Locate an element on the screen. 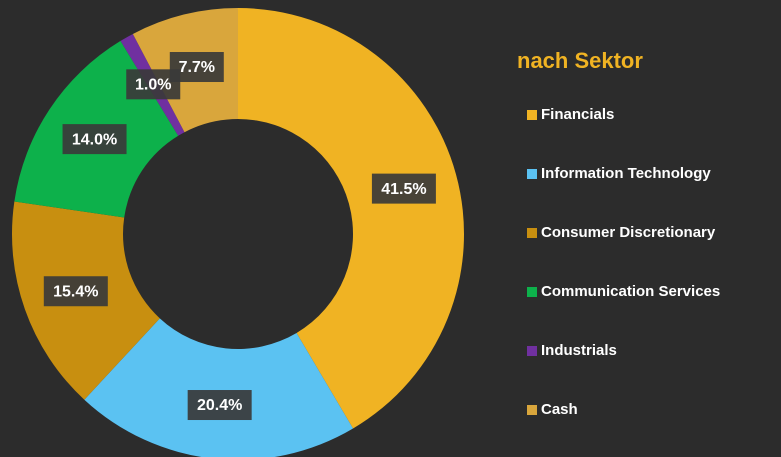  data-label: 20.4% is located at coordinates (219, 405).